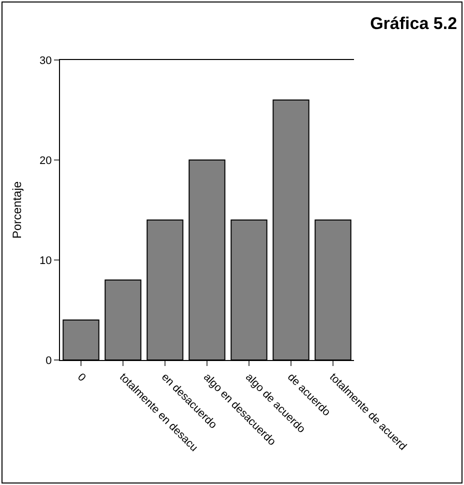 The height and width of the screenshot is (485, 464). I want to click on y-tick-label: 10, so click(46, 260).